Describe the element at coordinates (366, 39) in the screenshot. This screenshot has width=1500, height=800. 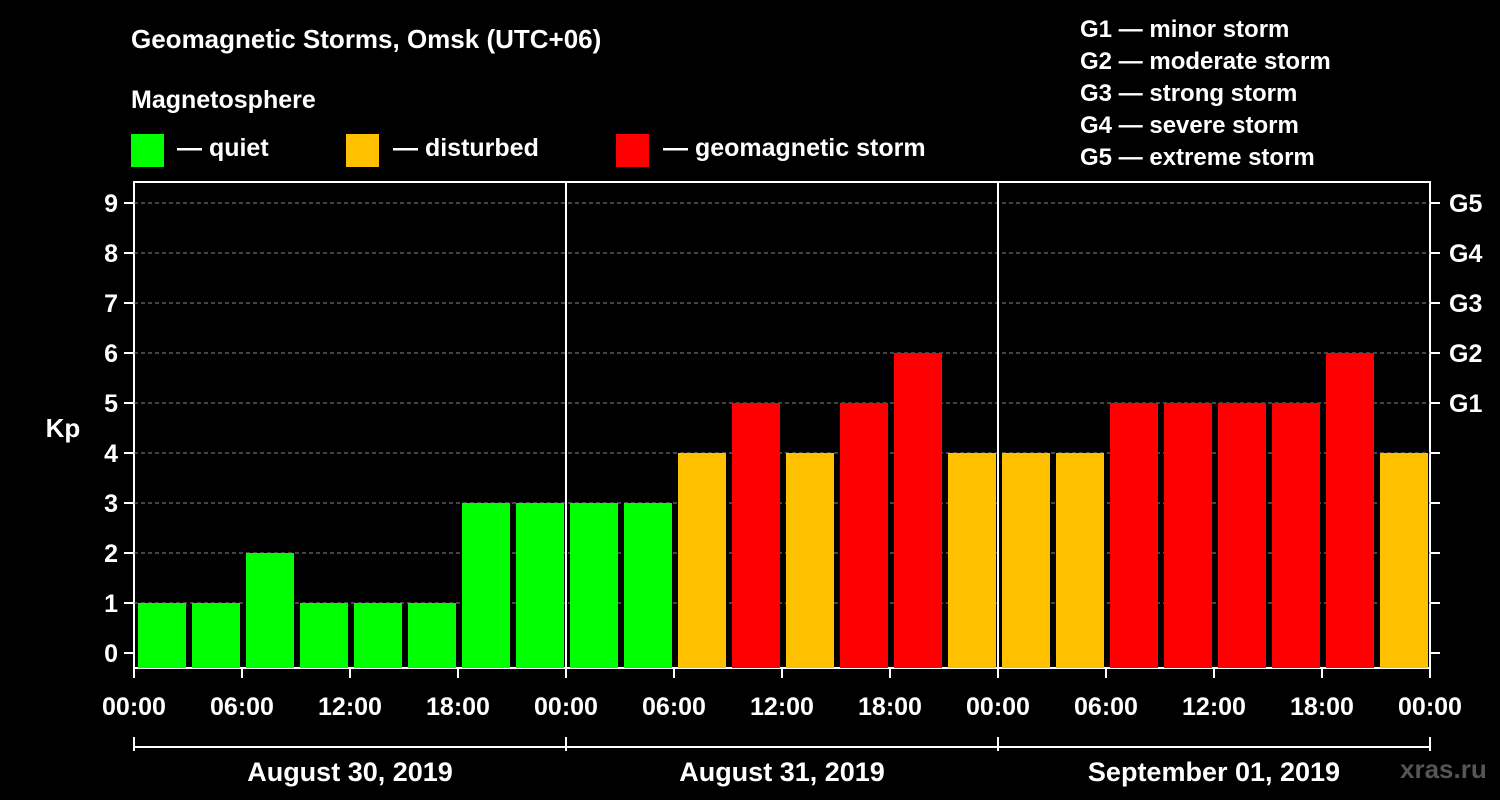
I see `chart-title: Geomagnetic Storms, Omsk (UTC+06)` at that location.